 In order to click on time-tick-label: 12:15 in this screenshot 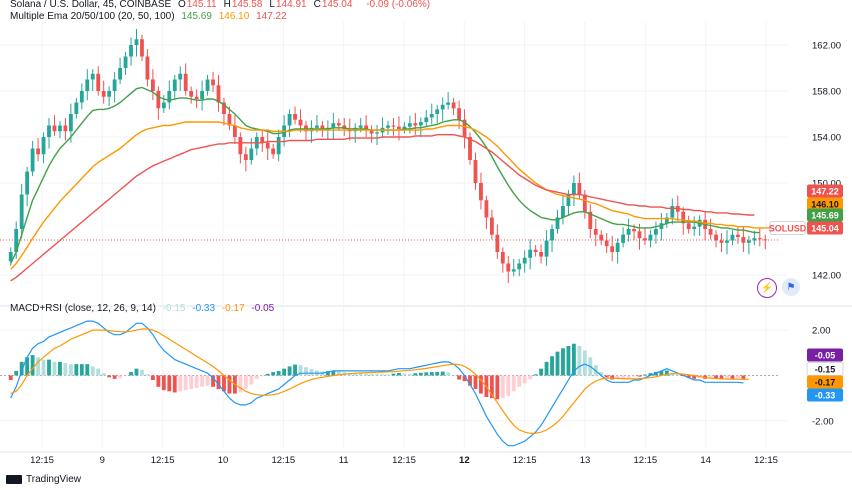, I will do `click(42, 460)`.